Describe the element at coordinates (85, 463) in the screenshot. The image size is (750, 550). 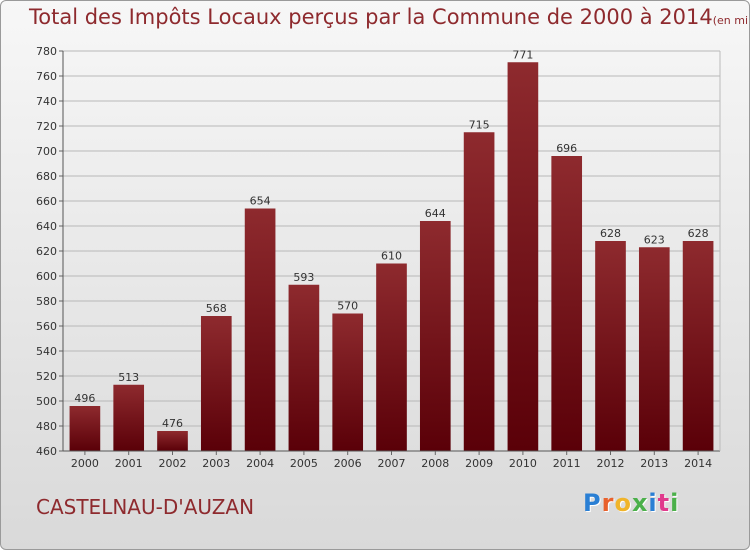
I see `x-tick-label: 2000` at that location.